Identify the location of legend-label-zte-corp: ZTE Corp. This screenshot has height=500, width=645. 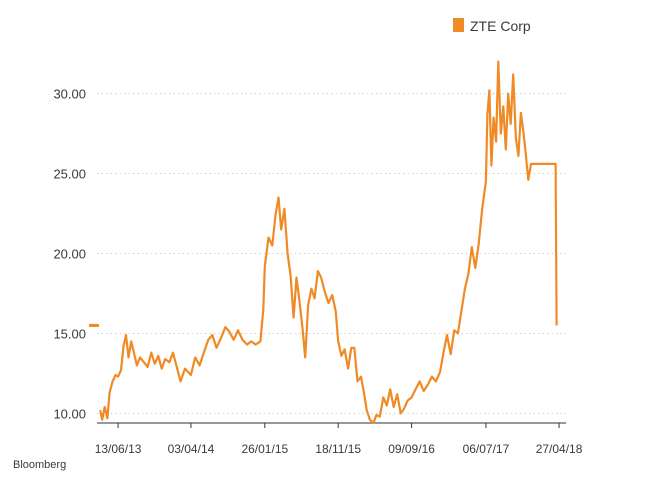
(500, 26).